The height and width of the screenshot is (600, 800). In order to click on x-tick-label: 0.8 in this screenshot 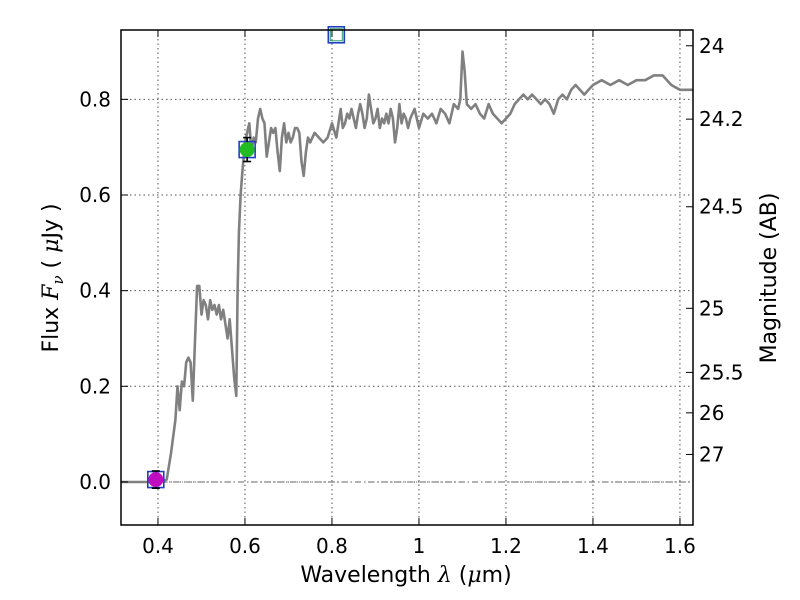, I will do `click(332, 546)`.